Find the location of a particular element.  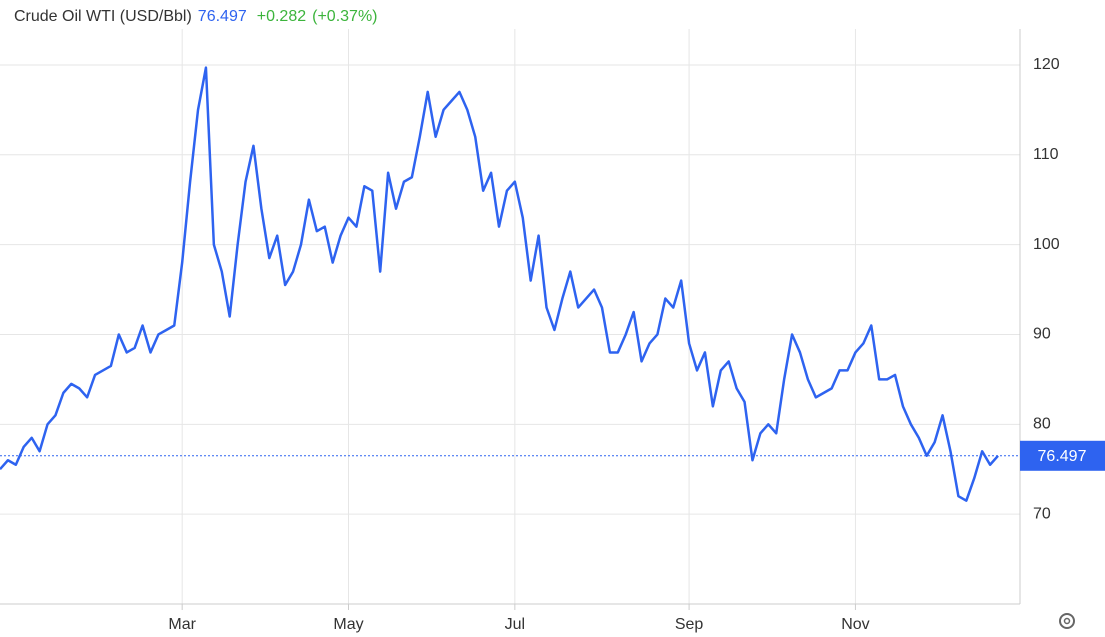

last-value-badge is located at coordinates (1062, 455).